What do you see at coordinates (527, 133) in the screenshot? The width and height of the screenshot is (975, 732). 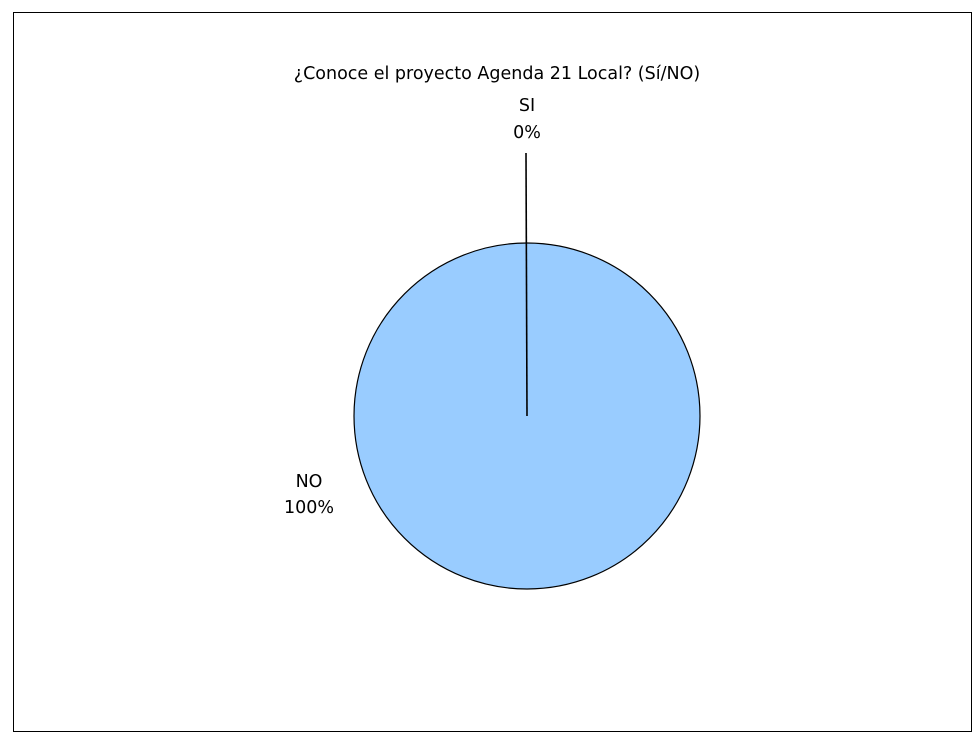 I see `slice-percent-si: 0%` at bounding box center [527, 133].